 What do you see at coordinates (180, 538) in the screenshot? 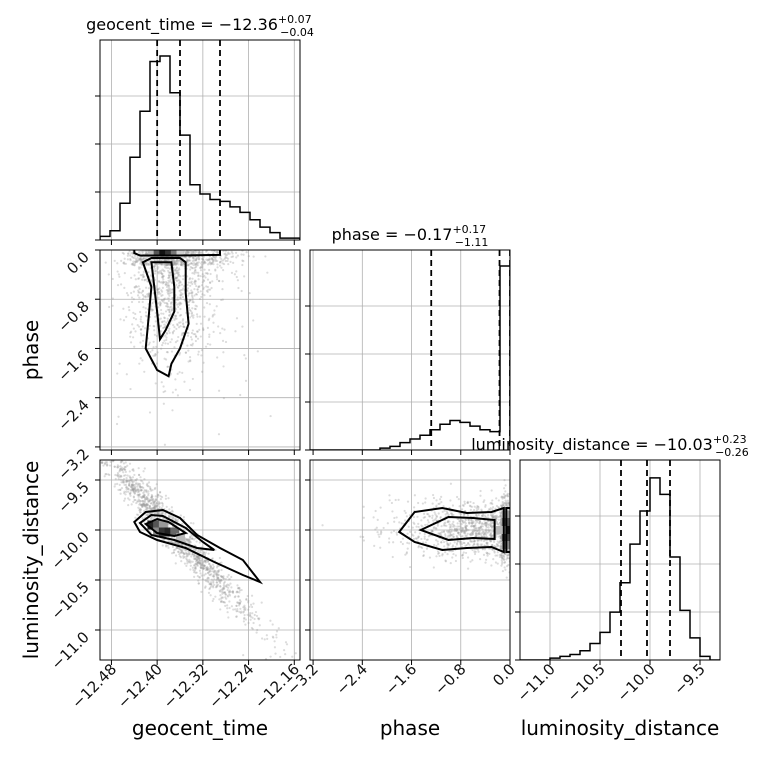
I see `density-bin` at bounding box center [180, 538].